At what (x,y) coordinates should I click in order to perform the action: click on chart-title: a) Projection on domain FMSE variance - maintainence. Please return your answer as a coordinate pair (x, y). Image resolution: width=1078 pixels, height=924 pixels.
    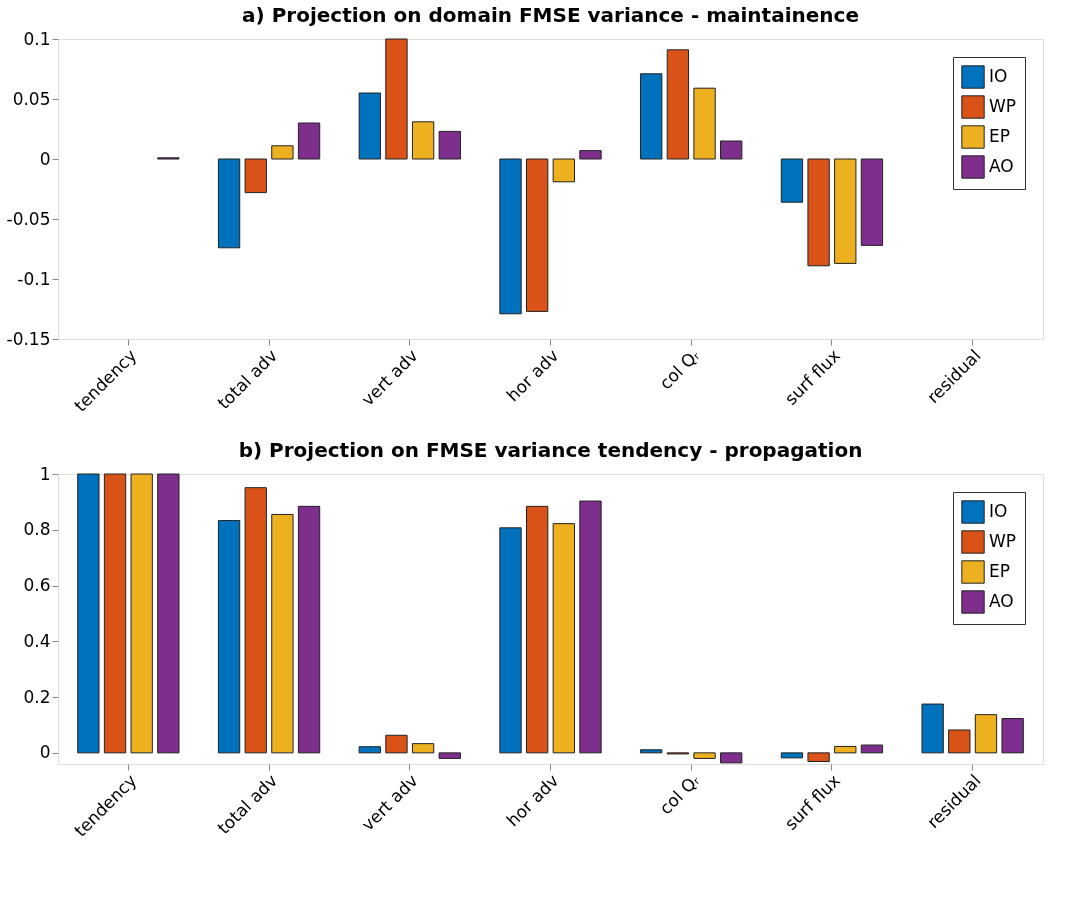
    Looking at the image, I should click on (550, 15).